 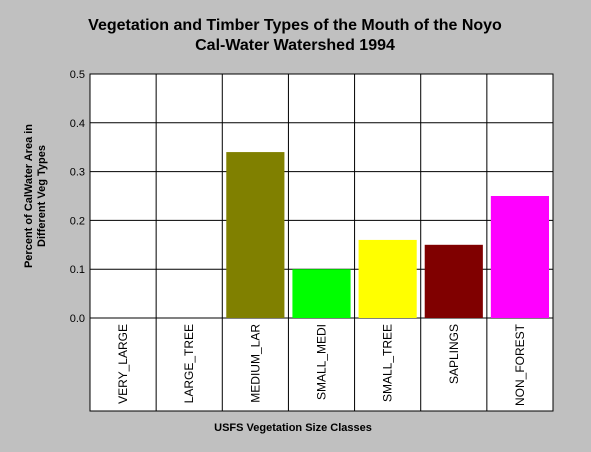 What do you see at coordinates (123, 364) in the screenshot?
I see `x-category-label: VERY_LARGE` at bounding box center [123, 364].